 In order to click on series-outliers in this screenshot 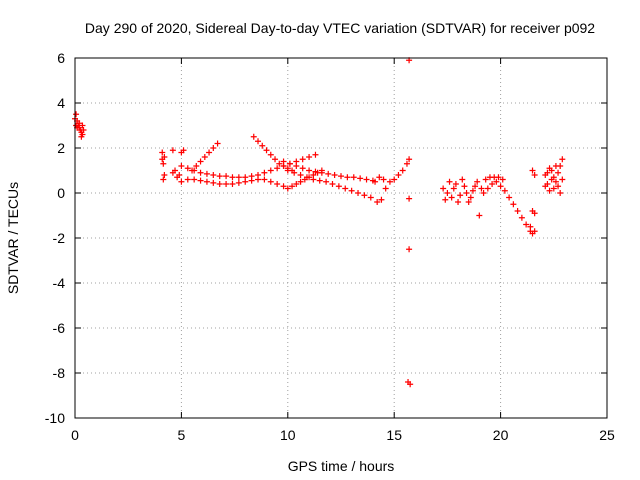, I will do `click(409, 222)`.